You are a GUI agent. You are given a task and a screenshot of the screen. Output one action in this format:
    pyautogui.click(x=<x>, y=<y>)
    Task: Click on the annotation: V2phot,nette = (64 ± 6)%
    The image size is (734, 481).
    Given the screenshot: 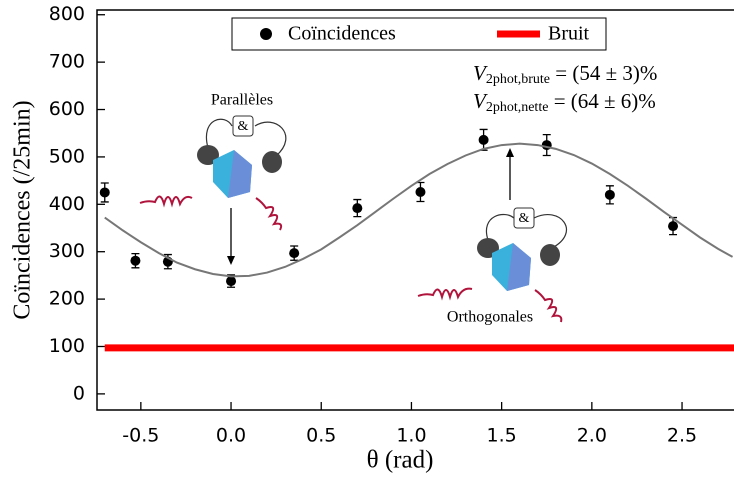 What is the action you would take?
    pyautogui.click(x=564, y=102)
    